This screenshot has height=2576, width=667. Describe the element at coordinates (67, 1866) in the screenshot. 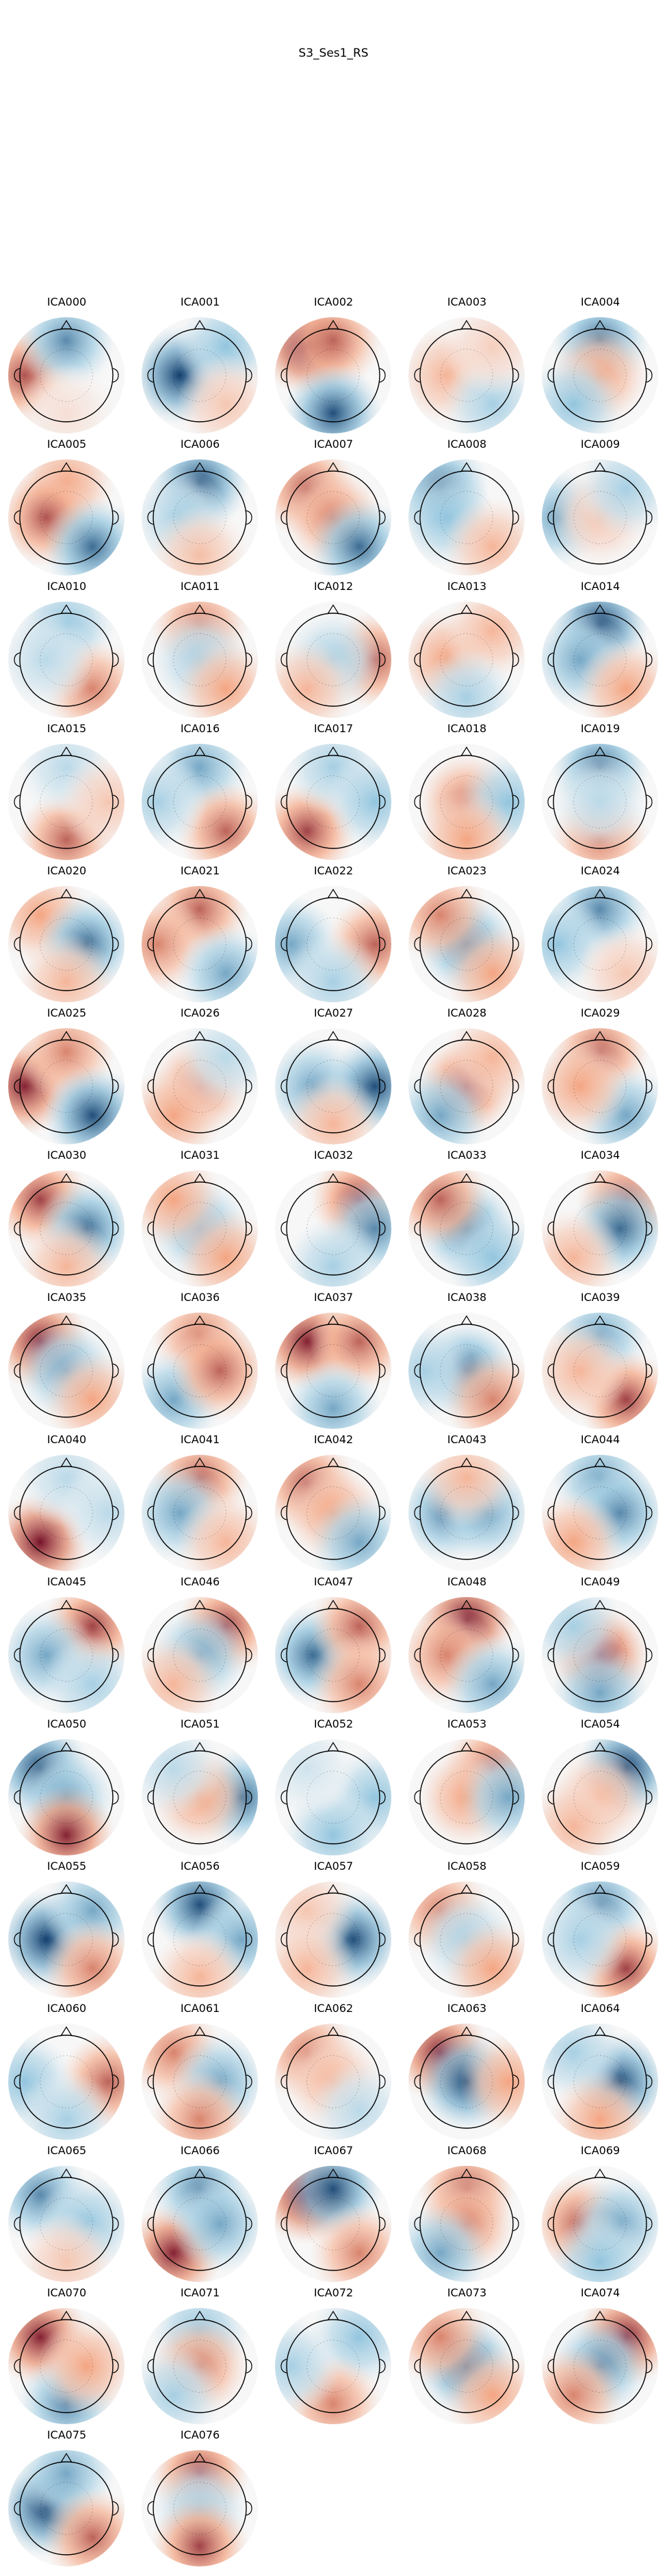

I see `component-label: ICA055` at that location.